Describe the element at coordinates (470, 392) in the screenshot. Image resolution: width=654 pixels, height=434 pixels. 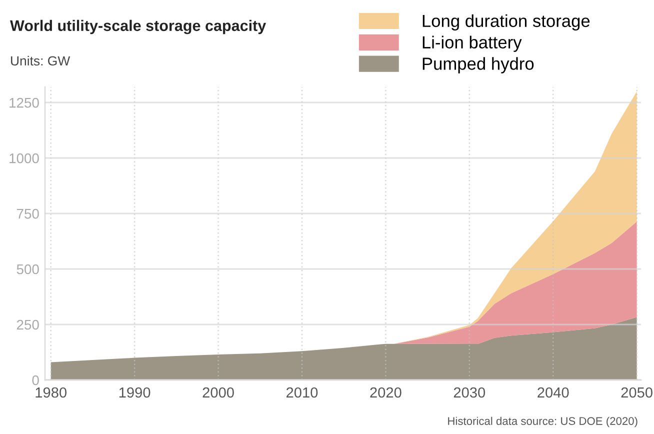
I see `x-tick-label: 2030` at that location.